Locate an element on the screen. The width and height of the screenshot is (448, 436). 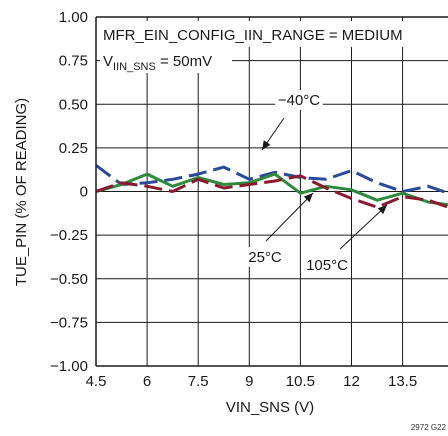
condition-line-2-subscript: IIN_SNS is located at coordinates (134, 67).